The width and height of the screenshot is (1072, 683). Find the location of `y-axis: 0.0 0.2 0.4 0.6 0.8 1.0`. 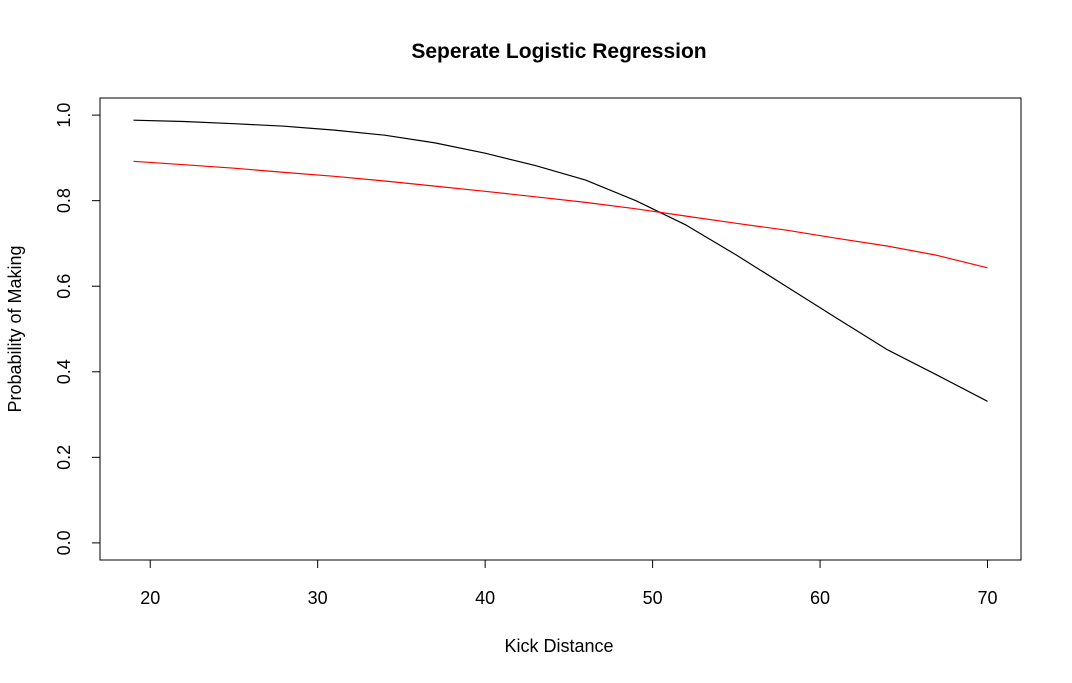

y-axis: 0.0 0.2 0.4 0.6 0.8 1.0 is located at coordinates (77, 329).